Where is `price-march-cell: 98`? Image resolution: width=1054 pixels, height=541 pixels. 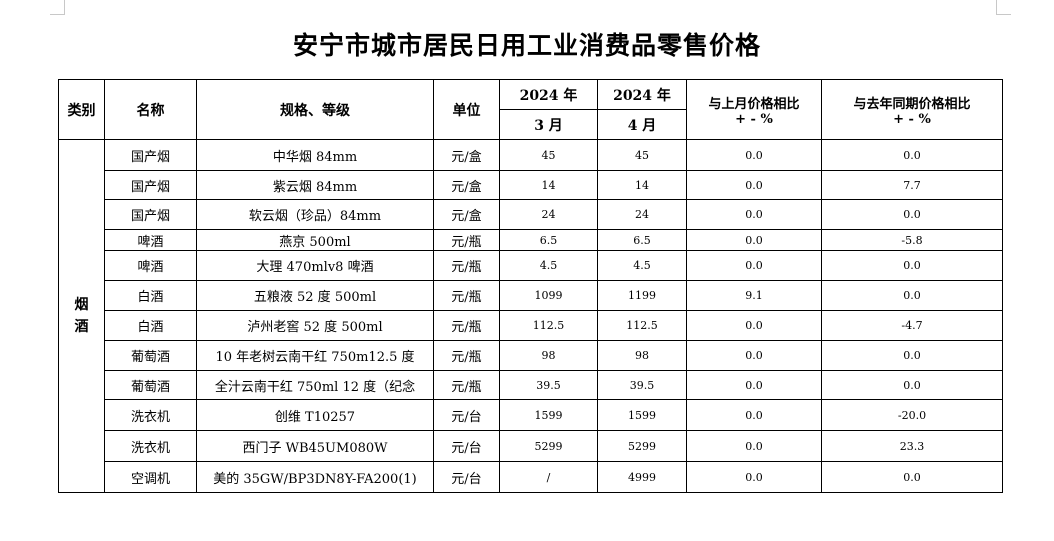 price-march-cell: 98 is located at coordinates (548, 355).